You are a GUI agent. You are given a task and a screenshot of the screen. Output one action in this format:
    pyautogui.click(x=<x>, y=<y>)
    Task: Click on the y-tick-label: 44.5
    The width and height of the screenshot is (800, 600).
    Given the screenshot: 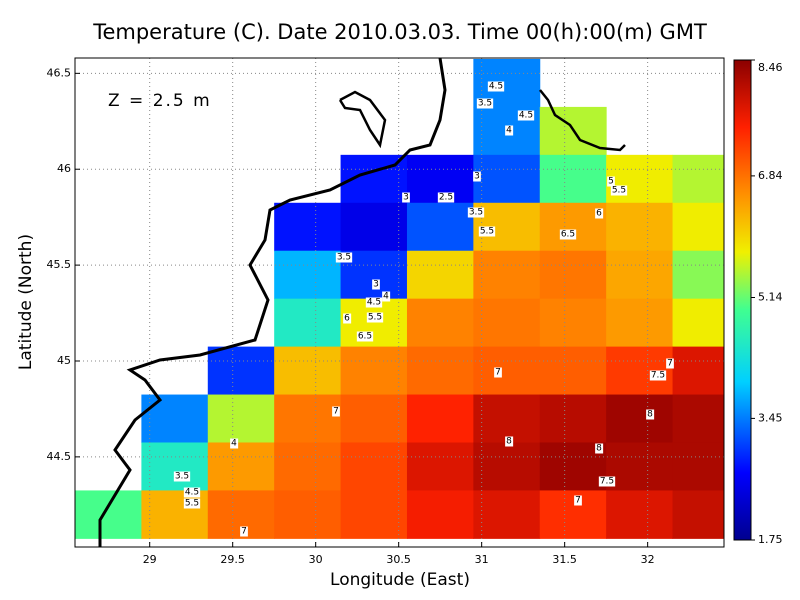 What is the action you would take?
    pyautogui.click(x=59, y=456)
    